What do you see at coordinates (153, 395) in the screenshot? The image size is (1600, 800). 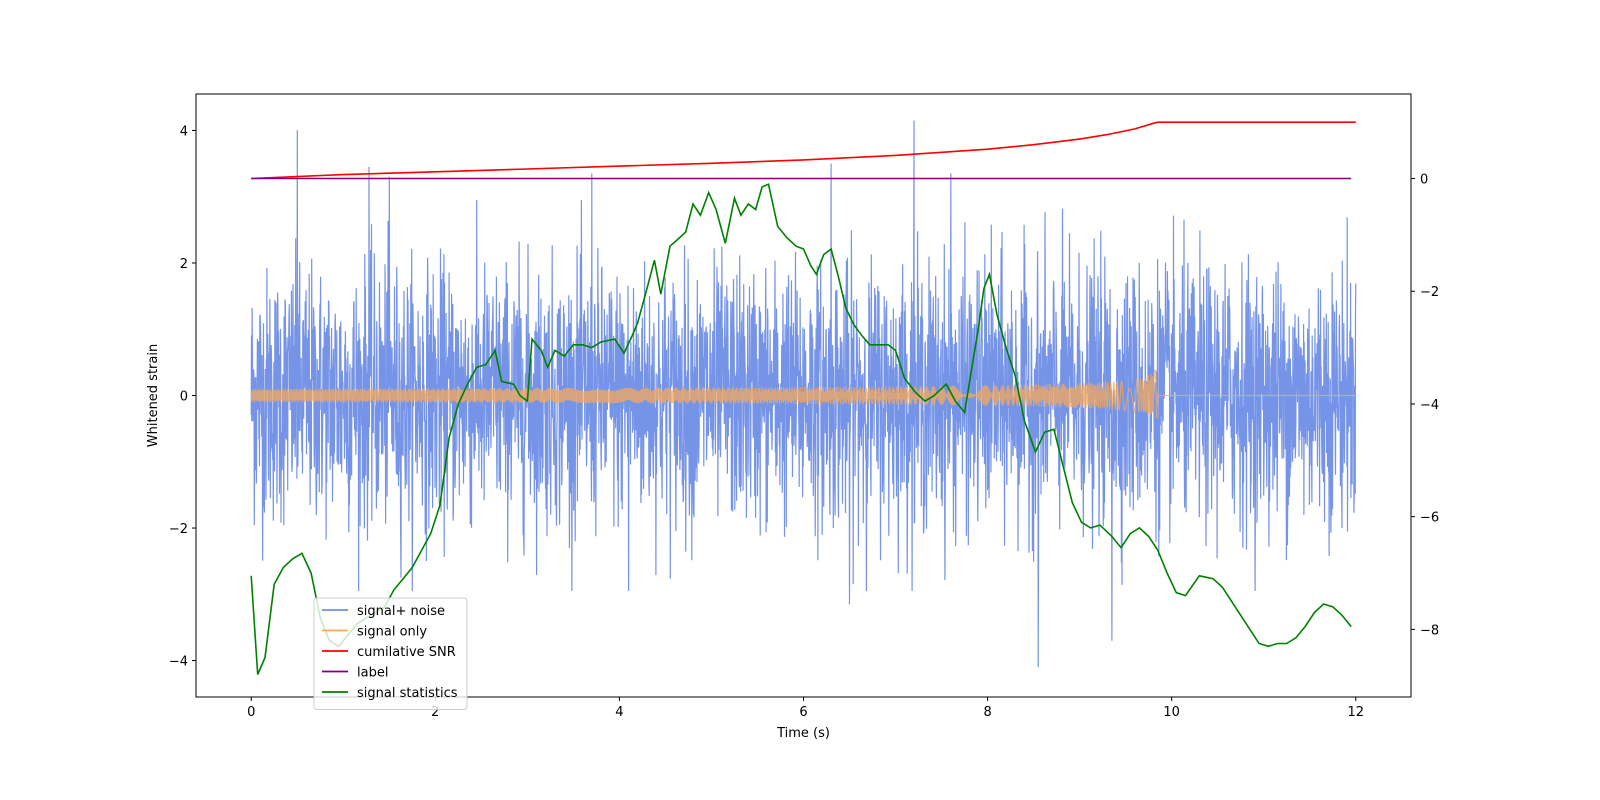 I see `y-axis-label: Whitened strain` at bounding box center [153, 395].